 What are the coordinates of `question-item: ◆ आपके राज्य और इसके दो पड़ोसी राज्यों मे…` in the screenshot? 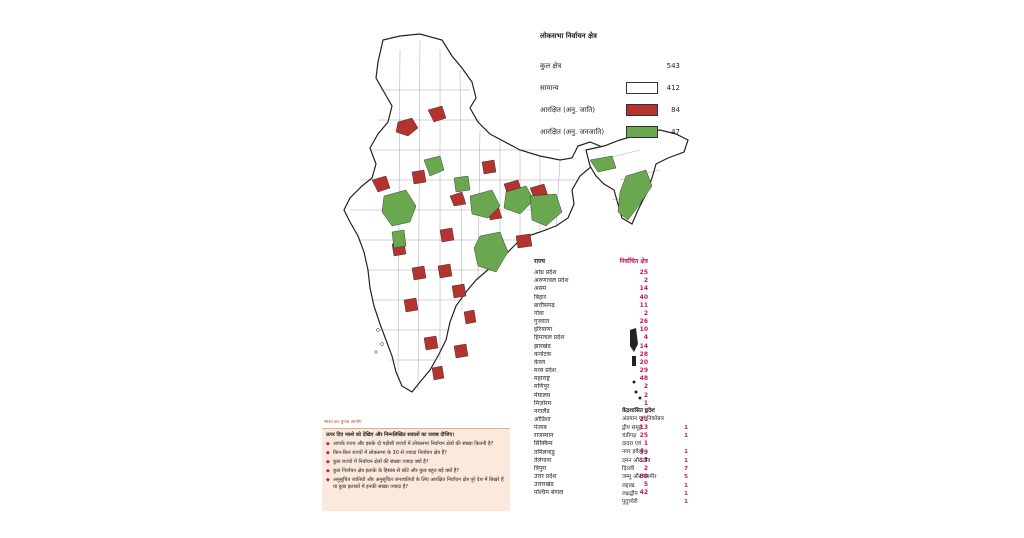 It's located at (416, 444).